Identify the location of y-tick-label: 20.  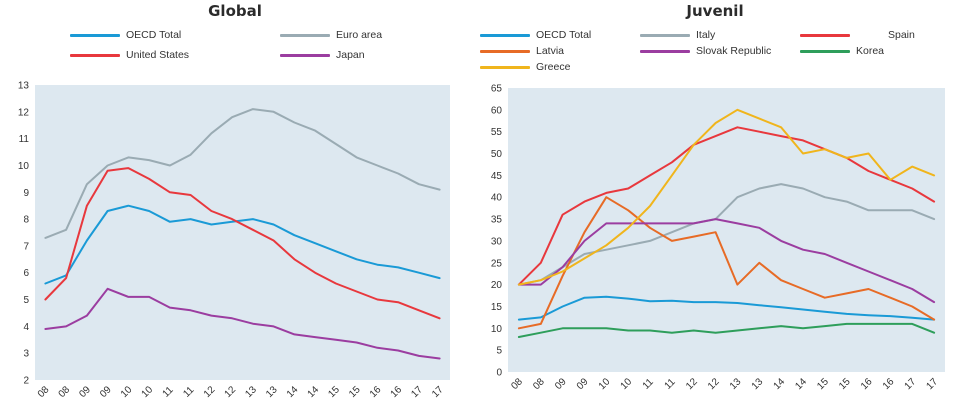
(497, 285).